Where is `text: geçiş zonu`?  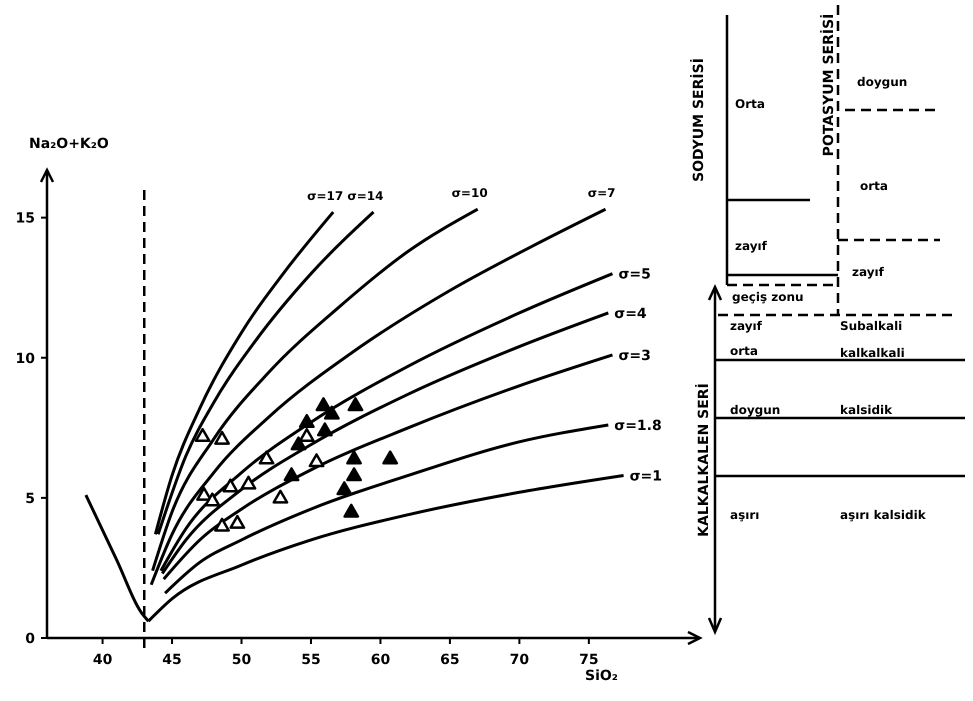
text: geçiş zonu is located at coordinates (768, 297).